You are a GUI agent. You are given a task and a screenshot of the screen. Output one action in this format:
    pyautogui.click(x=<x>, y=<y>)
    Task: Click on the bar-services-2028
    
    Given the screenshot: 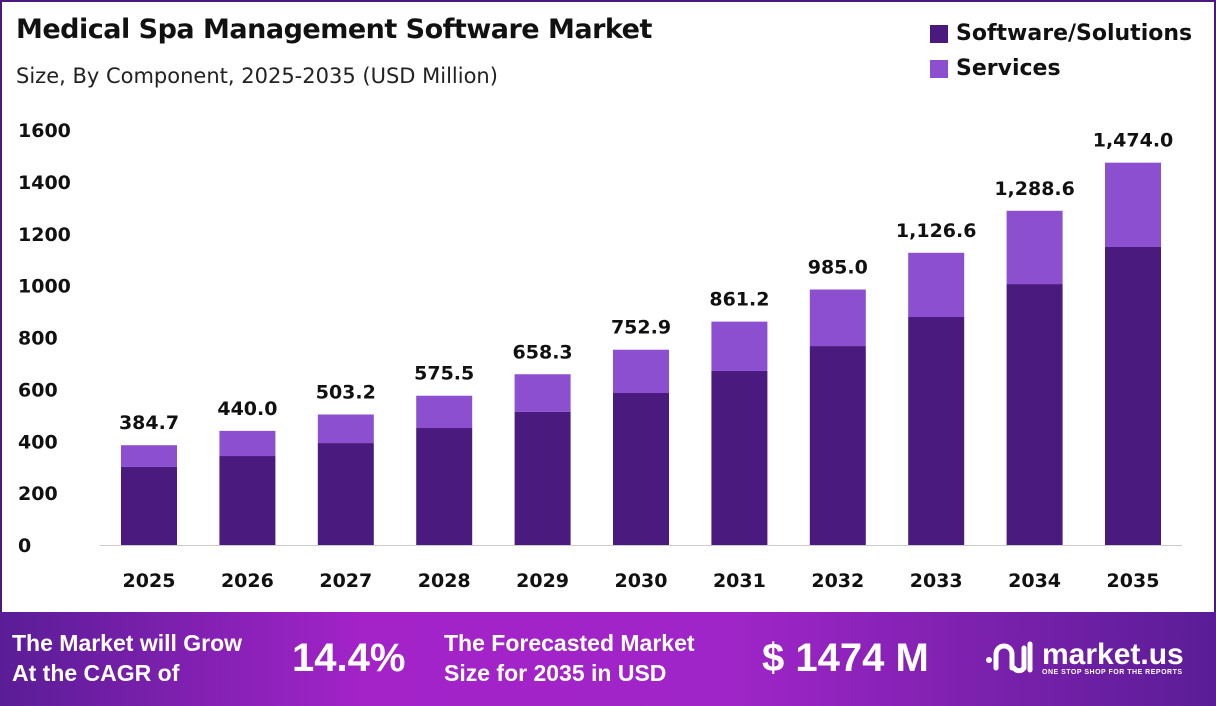 What is the action you would take?
    pyautogui.click(x=444, y=412)
    